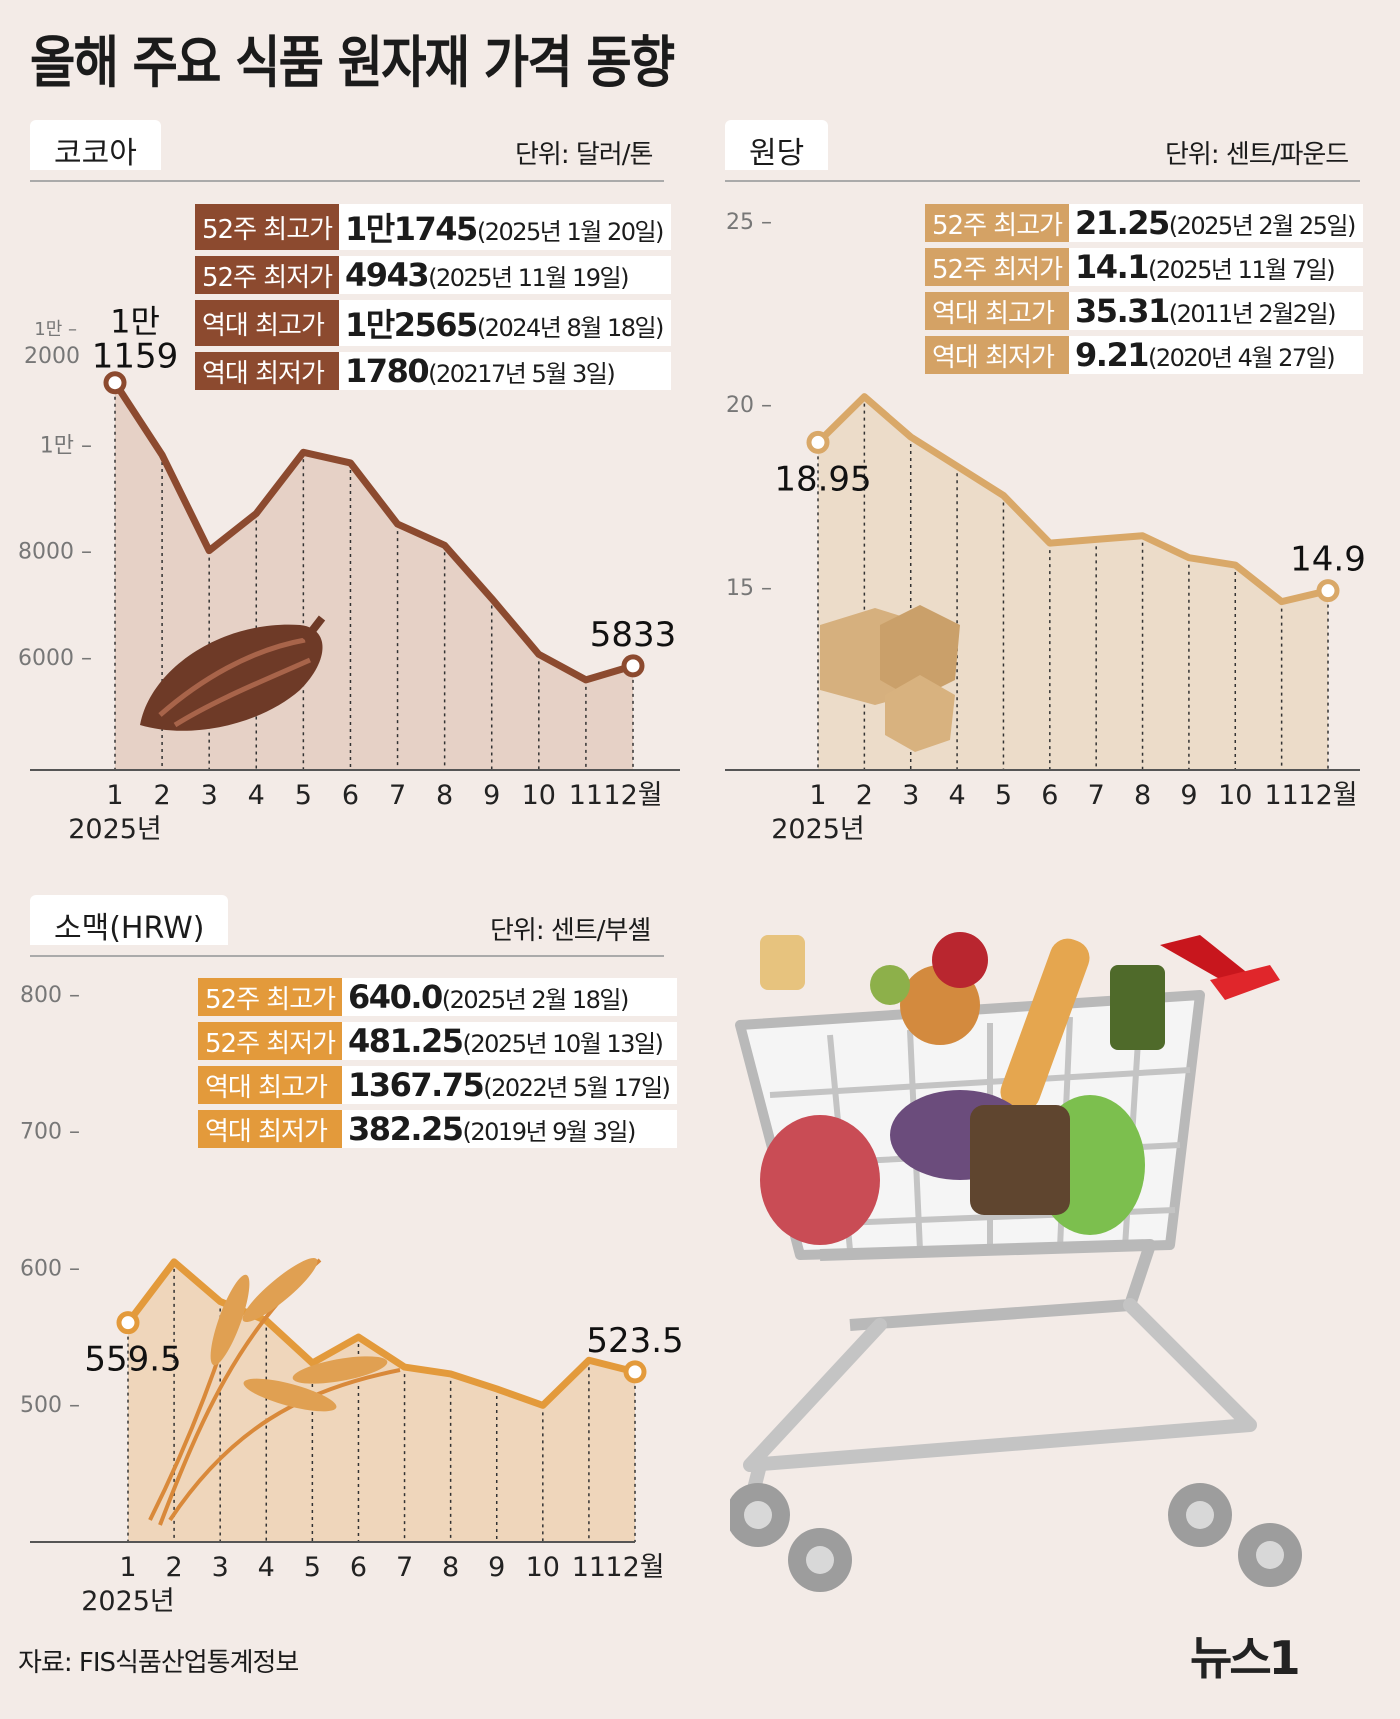 Image resolution: width=1400 pixels, height=1719 pixels. What do you see at coordinates (1042, 181) in the screenshot?
I see `sugar-header-rule` at bounding box center [1042, 181].